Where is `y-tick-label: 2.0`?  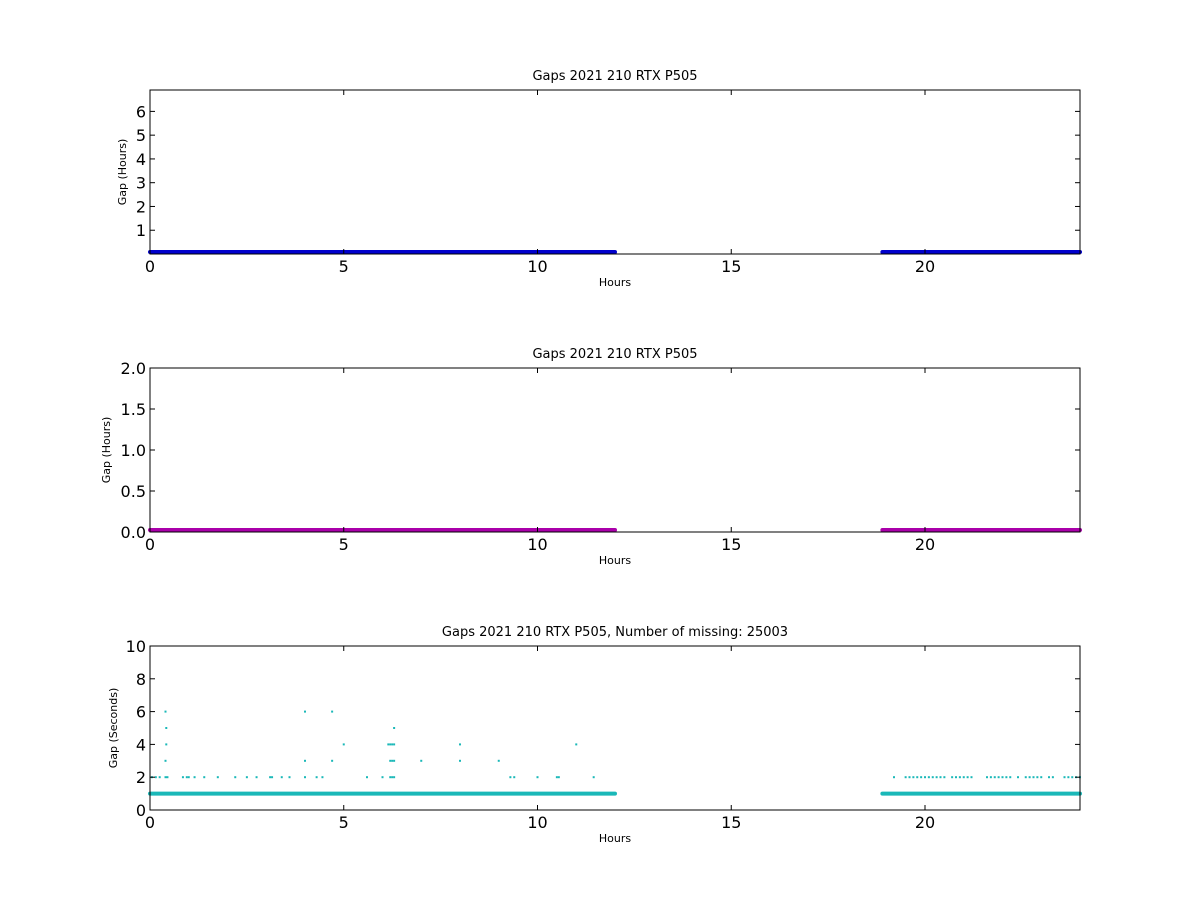 y-tick-label: 2.0 is located at coordinates (133, 368).